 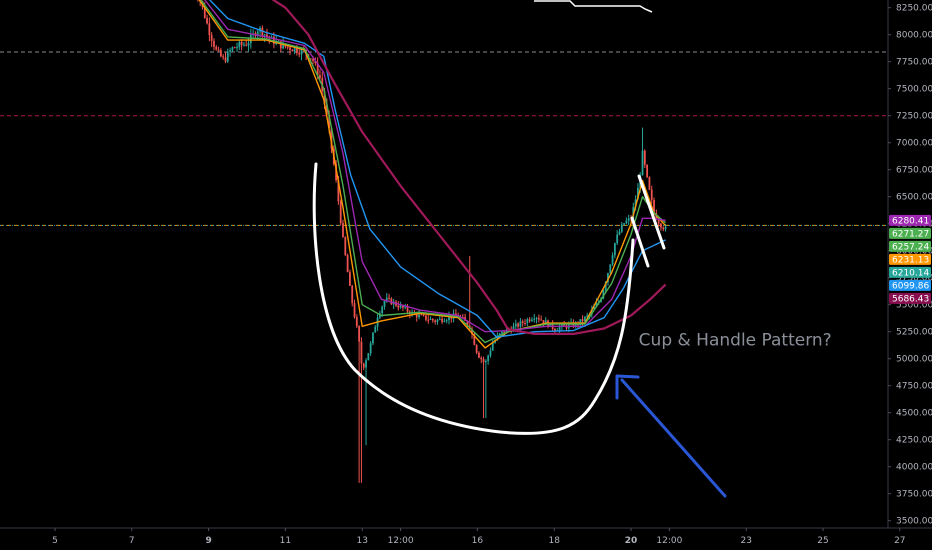 What do you see at coordinates (914, 144) in the screenshot?
I see `y-tick-label: 7000.00` at bounding box center [914, 144].